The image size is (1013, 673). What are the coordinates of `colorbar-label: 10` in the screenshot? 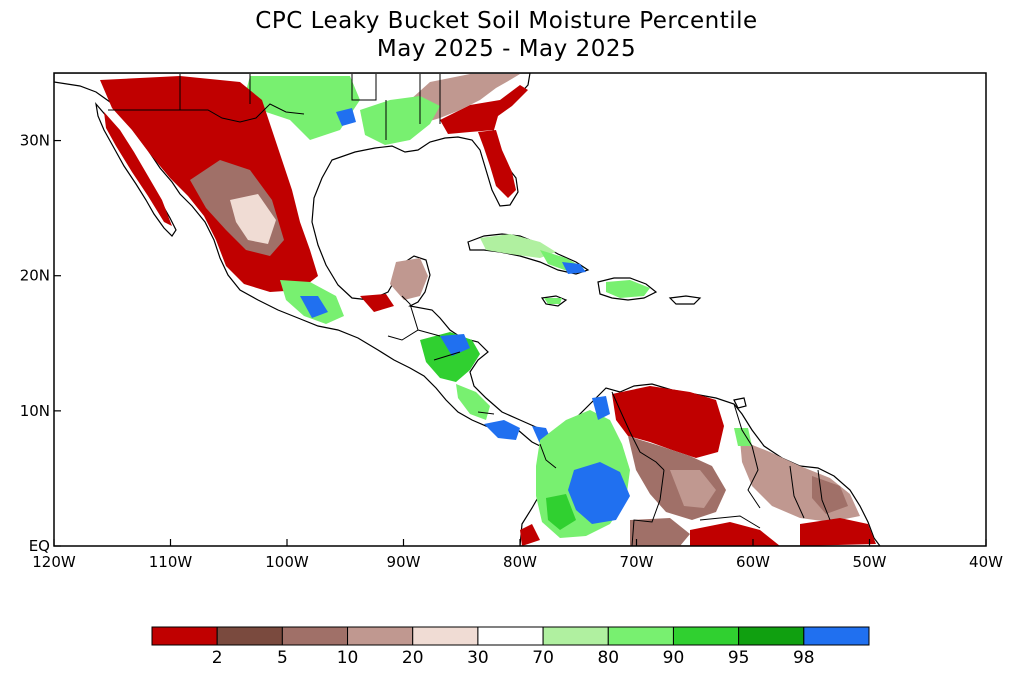 It's located at (348, 658).